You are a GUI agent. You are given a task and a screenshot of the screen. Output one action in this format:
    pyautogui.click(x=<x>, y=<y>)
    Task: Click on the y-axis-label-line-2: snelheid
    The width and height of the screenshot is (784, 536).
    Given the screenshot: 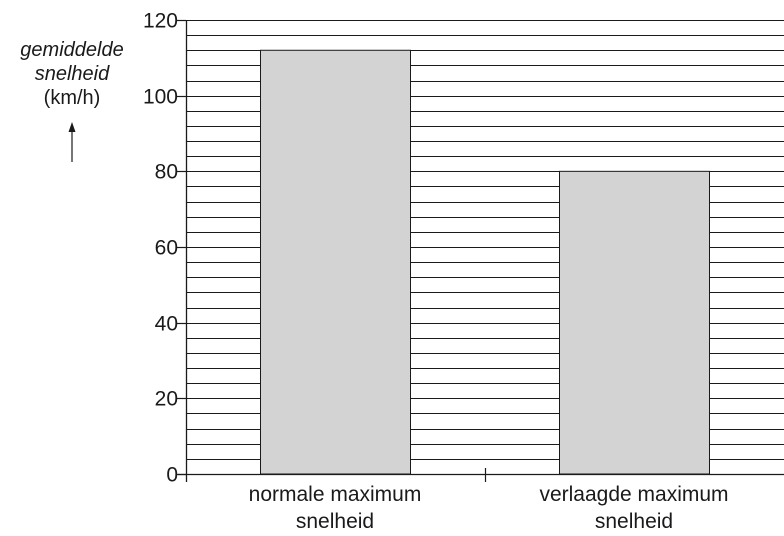 What is the action you would take?
    pyautogui.click(x=72, y=74)
    